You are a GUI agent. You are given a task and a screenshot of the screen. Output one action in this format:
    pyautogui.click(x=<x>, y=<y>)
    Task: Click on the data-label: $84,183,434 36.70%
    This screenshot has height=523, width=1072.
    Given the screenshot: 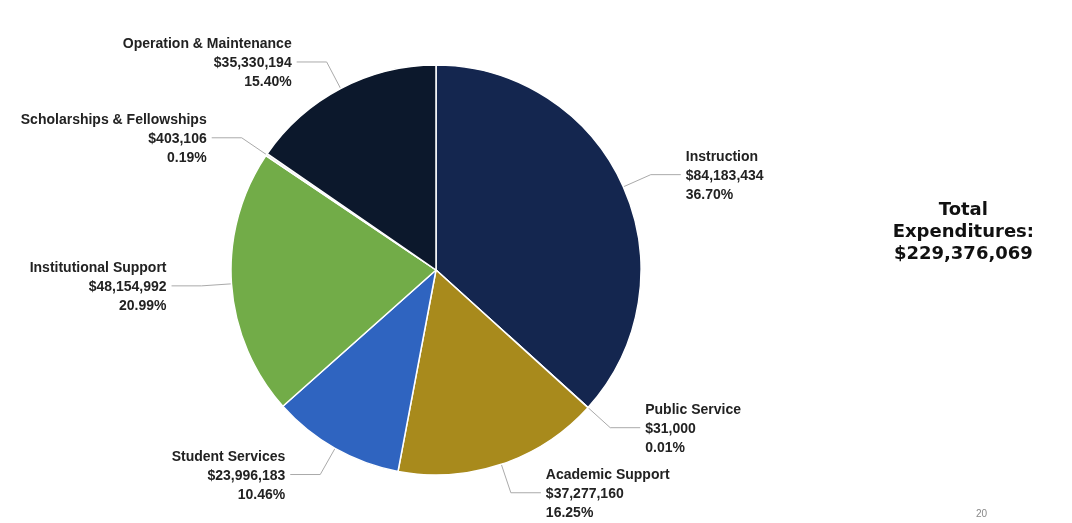 What is the action you would take?
    pyautogui.click(x=724, y=184)
    